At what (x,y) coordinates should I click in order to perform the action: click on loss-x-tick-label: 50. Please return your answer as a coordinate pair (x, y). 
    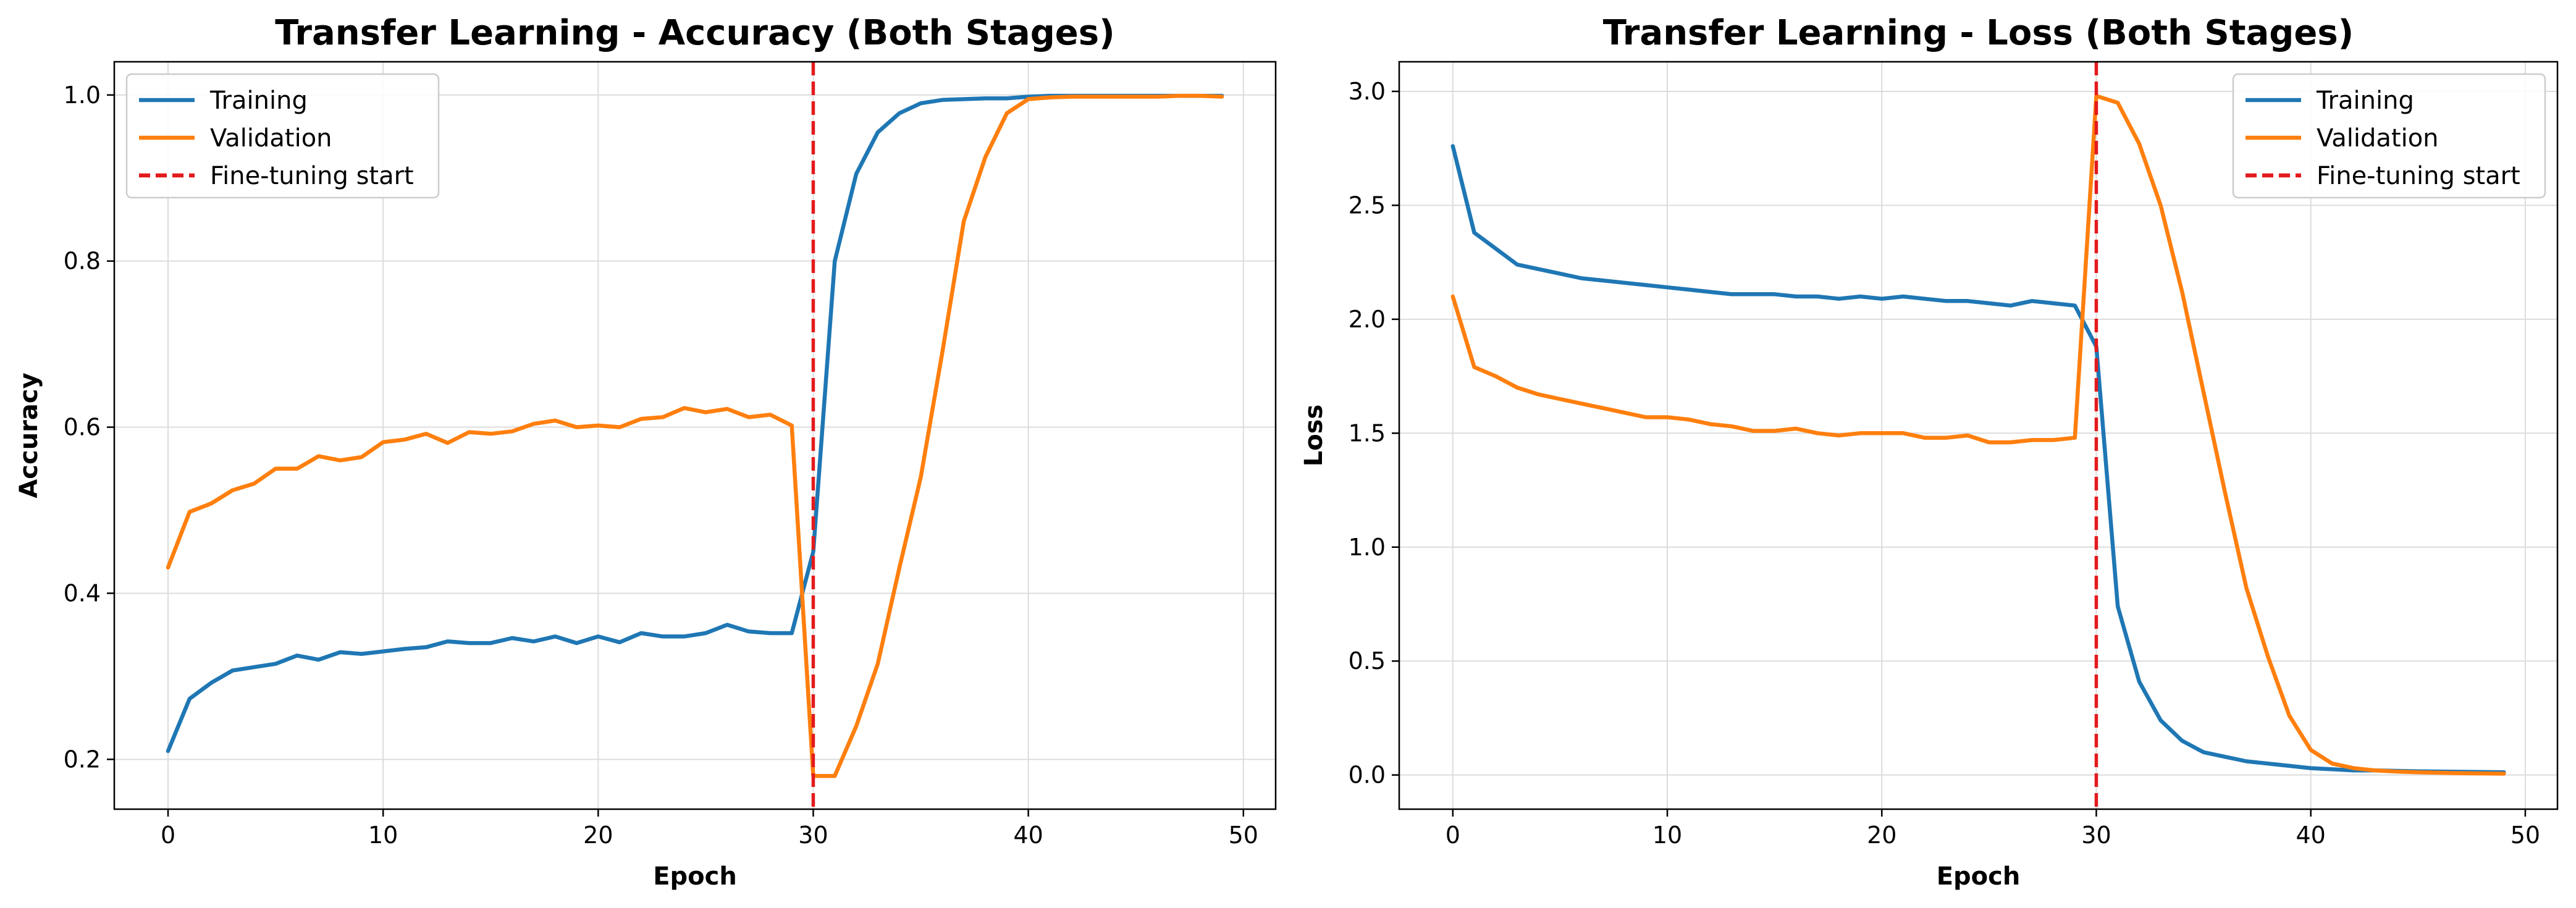
    Looking at the image, I should click on (2525, 836).